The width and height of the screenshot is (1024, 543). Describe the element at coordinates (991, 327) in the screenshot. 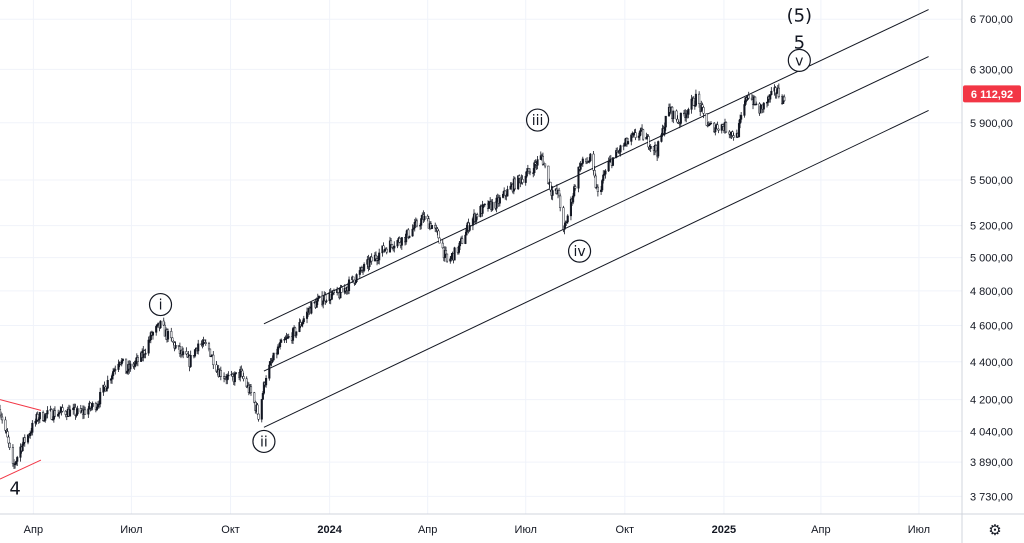

I see `y-tick-label: 4 600,00` at that location.